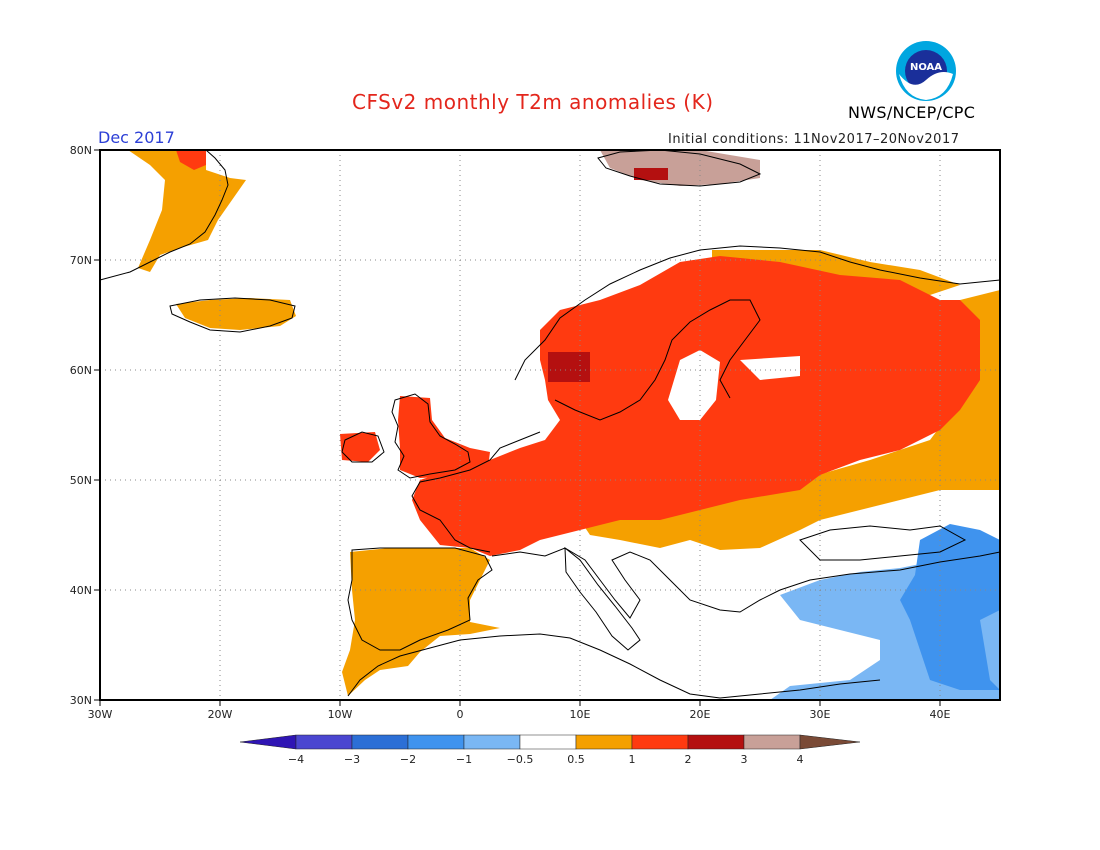 This screenshot has height=850, width=1100. Describe the element at coordinates (85, 425) in the screenshot. I see `lat-axis: 80N 70N 60N 50N 40N 30N` at that location.